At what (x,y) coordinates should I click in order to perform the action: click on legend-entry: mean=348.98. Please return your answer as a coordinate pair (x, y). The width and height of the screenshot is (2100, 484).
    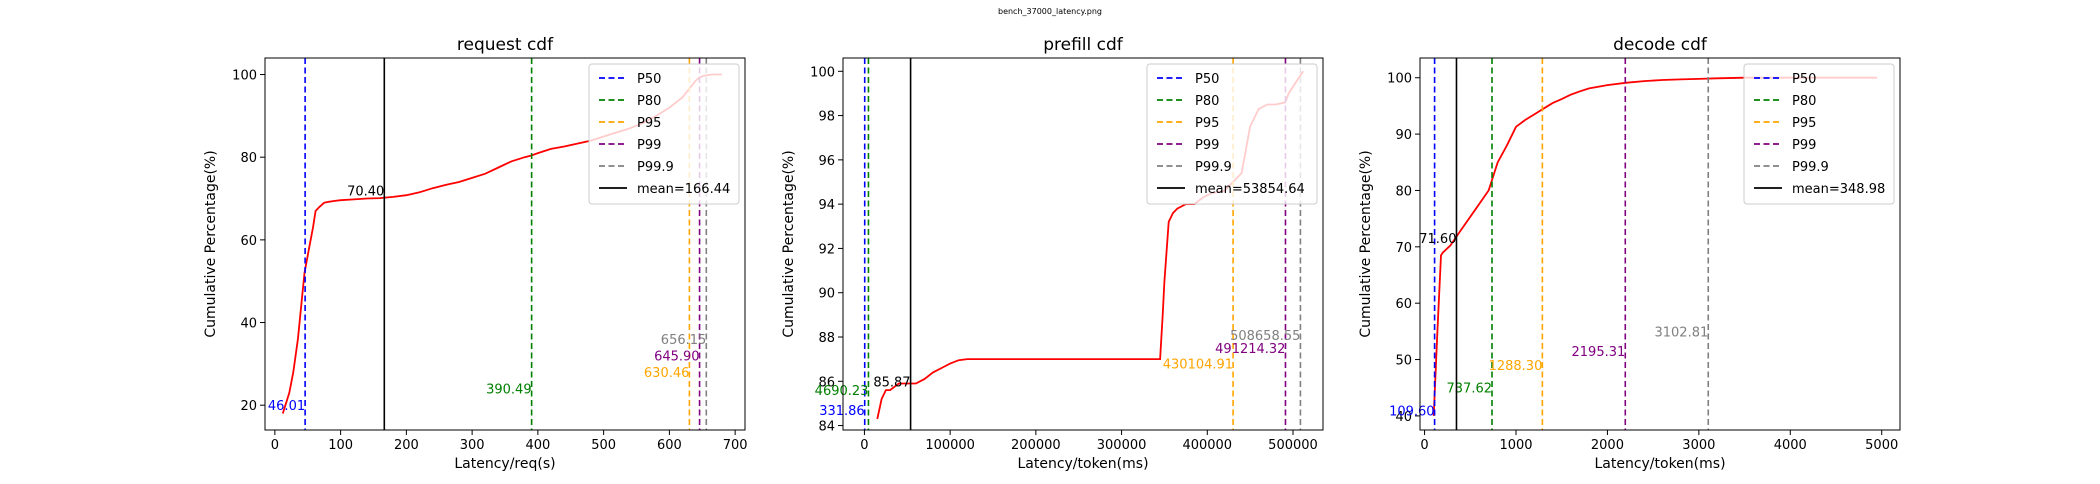
    Looking at the image, I should click on (1838, 189).